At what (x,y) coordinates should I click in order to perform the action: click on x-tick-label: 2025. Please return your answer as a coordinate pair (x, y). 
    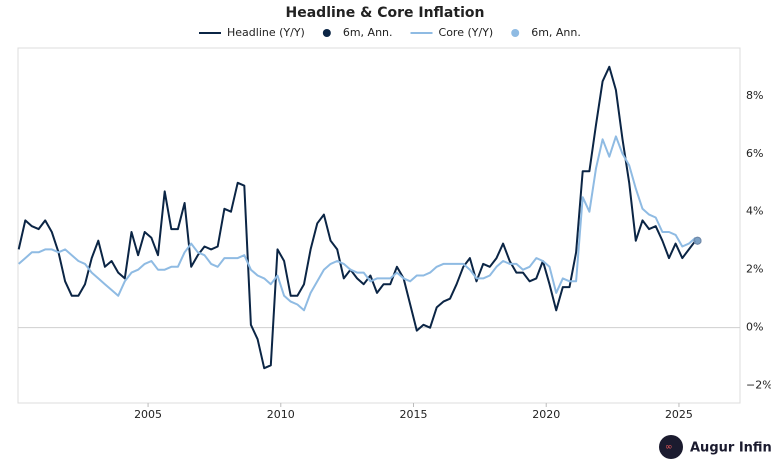
    Looking at the image, I should click on (679, 414).